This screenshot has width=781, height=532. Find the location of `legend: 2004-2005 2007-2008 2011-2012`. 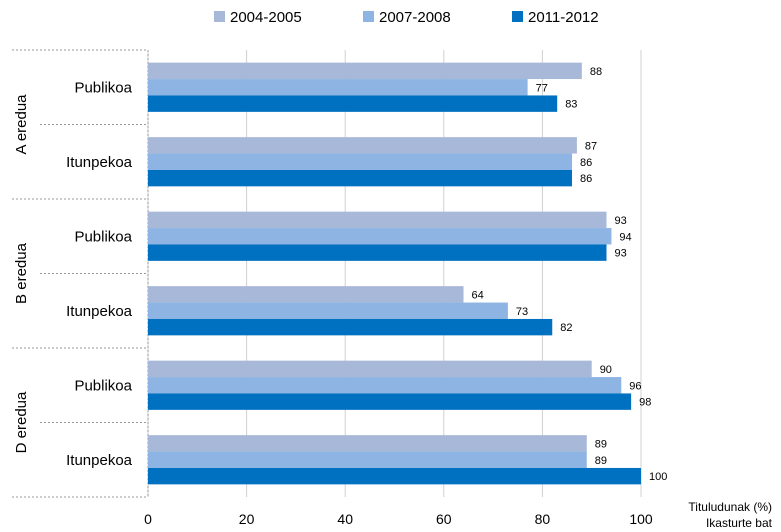

legend: 2004-2005 2007-2008 2011-2012 is located at coordinates (406, 17).